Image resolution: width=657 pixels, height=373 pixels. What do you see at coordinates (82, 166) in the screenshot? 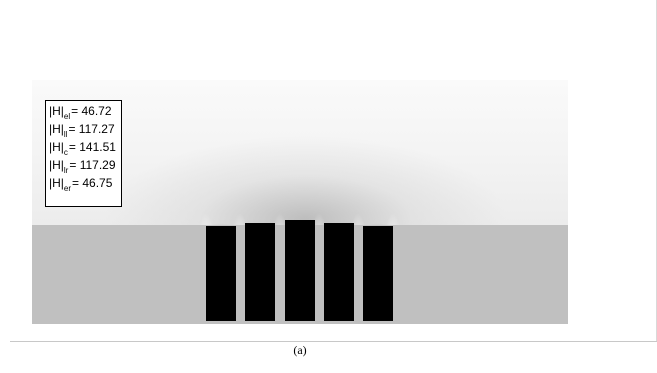
I see `legend-entry-lr: |H|lr= 117.29` at bounding box center [82, 166].